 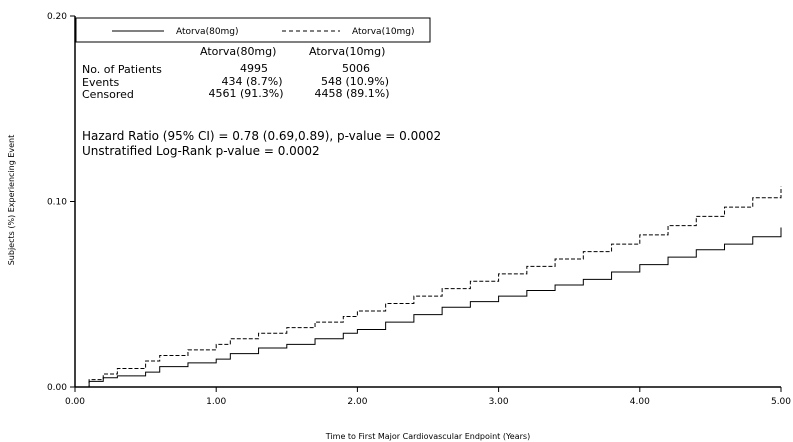 What do you see at coordinates (238, 51) in the screenshot?
I see `stats-header-80mg: Atorva(80mg)` at bounding box center [238, 51].